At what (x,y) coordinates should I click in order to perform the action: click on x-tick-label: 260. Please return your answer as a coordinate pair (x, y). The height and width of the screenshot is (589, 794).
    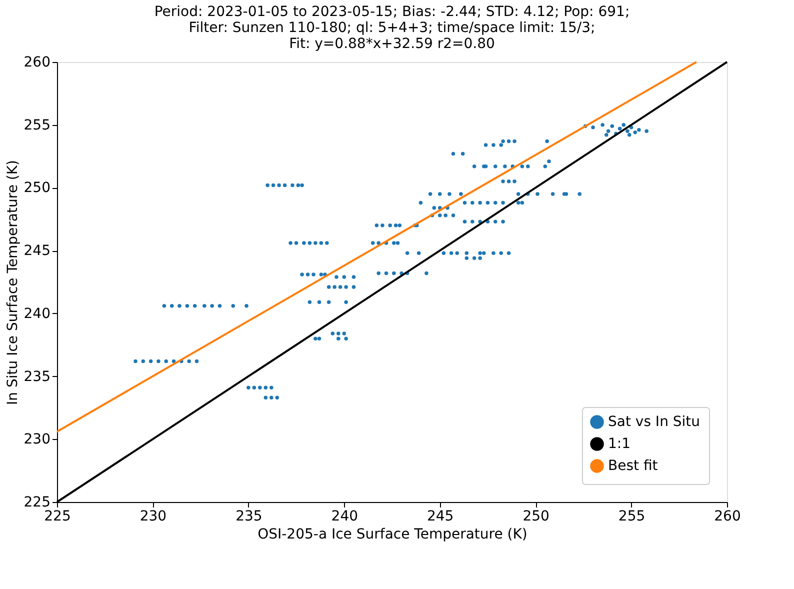
    Looking at the image, I should click on (727, 516).